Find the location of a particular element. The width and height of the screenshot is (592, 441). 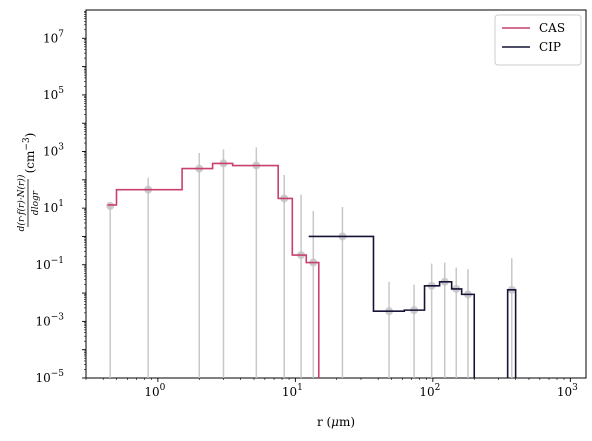

x-tick-label-0: 10⁰ is located at coordinates (154, 391).